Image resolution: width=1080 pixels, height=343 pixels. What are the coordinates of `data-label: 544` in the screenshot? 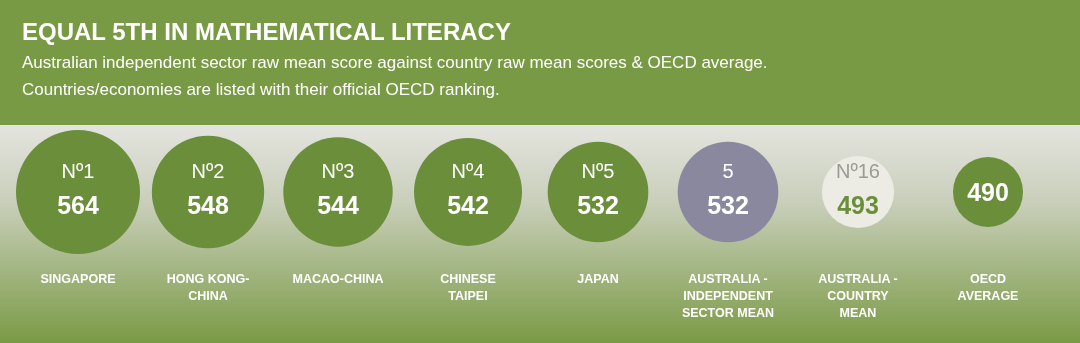 It's located at (338, 205).